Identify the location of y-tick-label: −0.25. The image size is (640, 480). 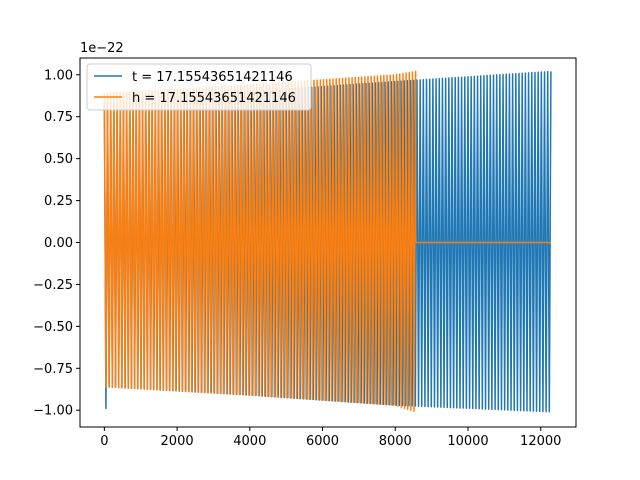
(53, 285).